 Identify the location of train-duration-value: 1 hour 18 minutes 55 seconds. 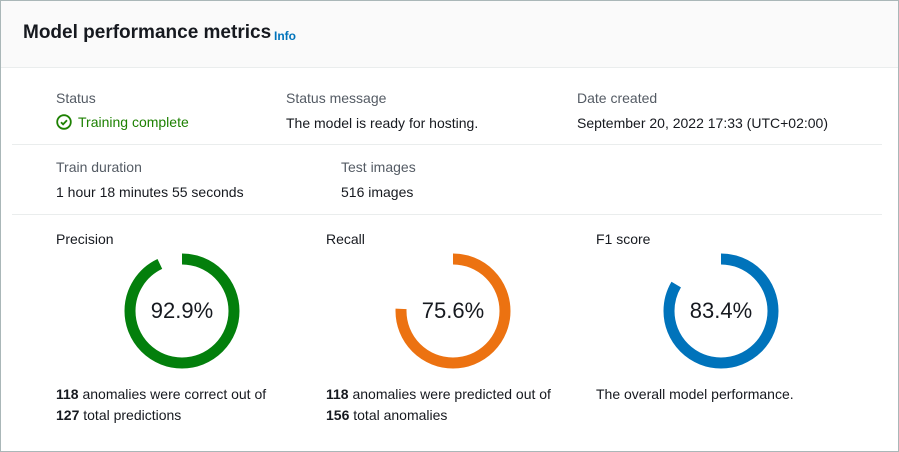
(150, 192).